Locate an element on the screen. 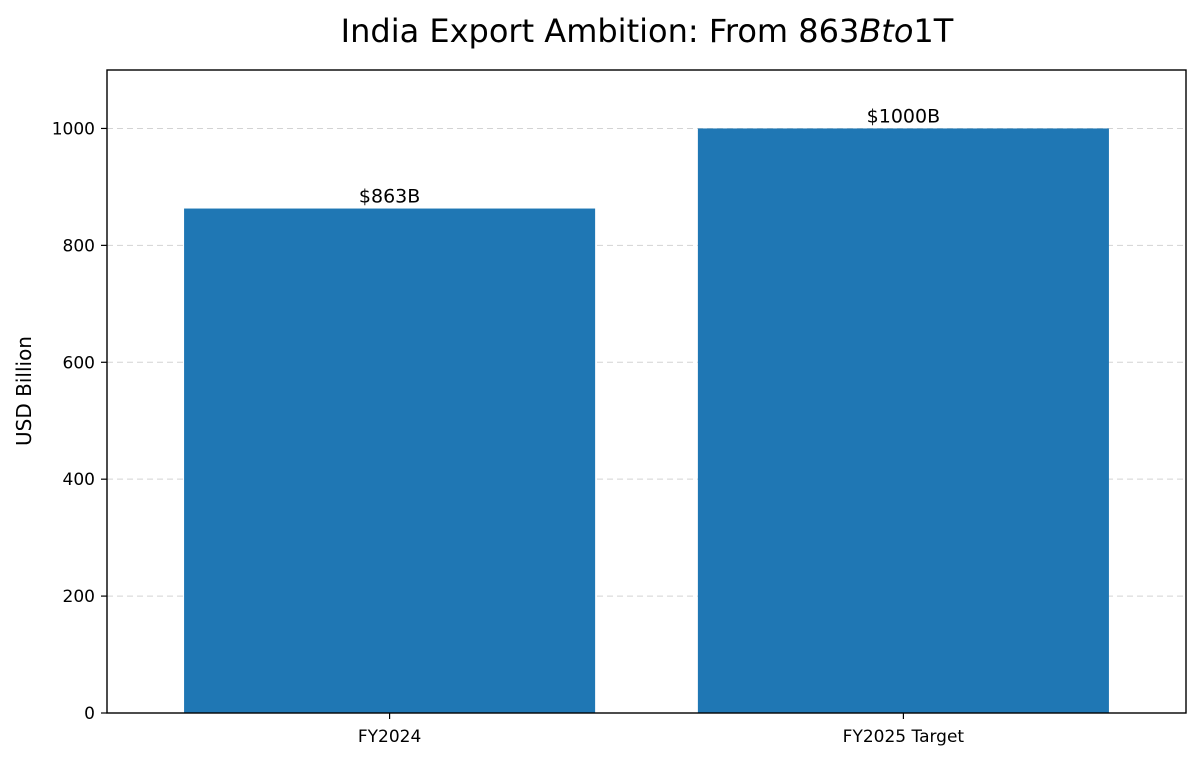 Image resolution: width=1200 pixels, height=764 pixels. y-tick-label: 1000 is located at coordinates (73, 129).